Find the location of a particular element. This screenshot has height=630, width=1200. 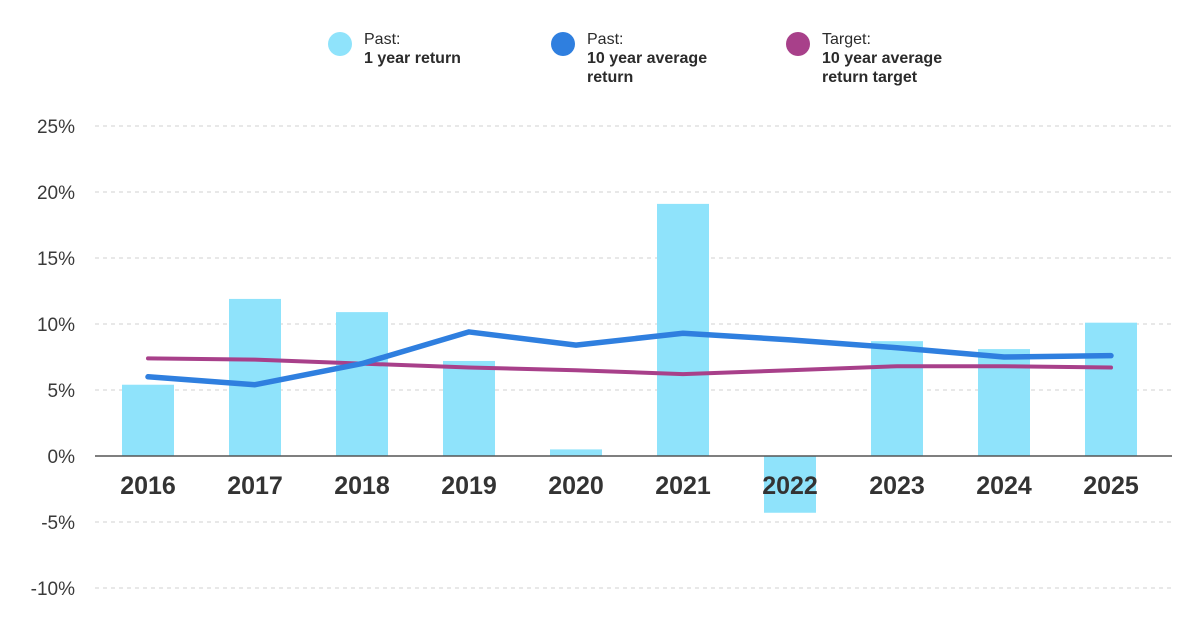

x-tick-label: 2016 is located at coordinates (148, 486).